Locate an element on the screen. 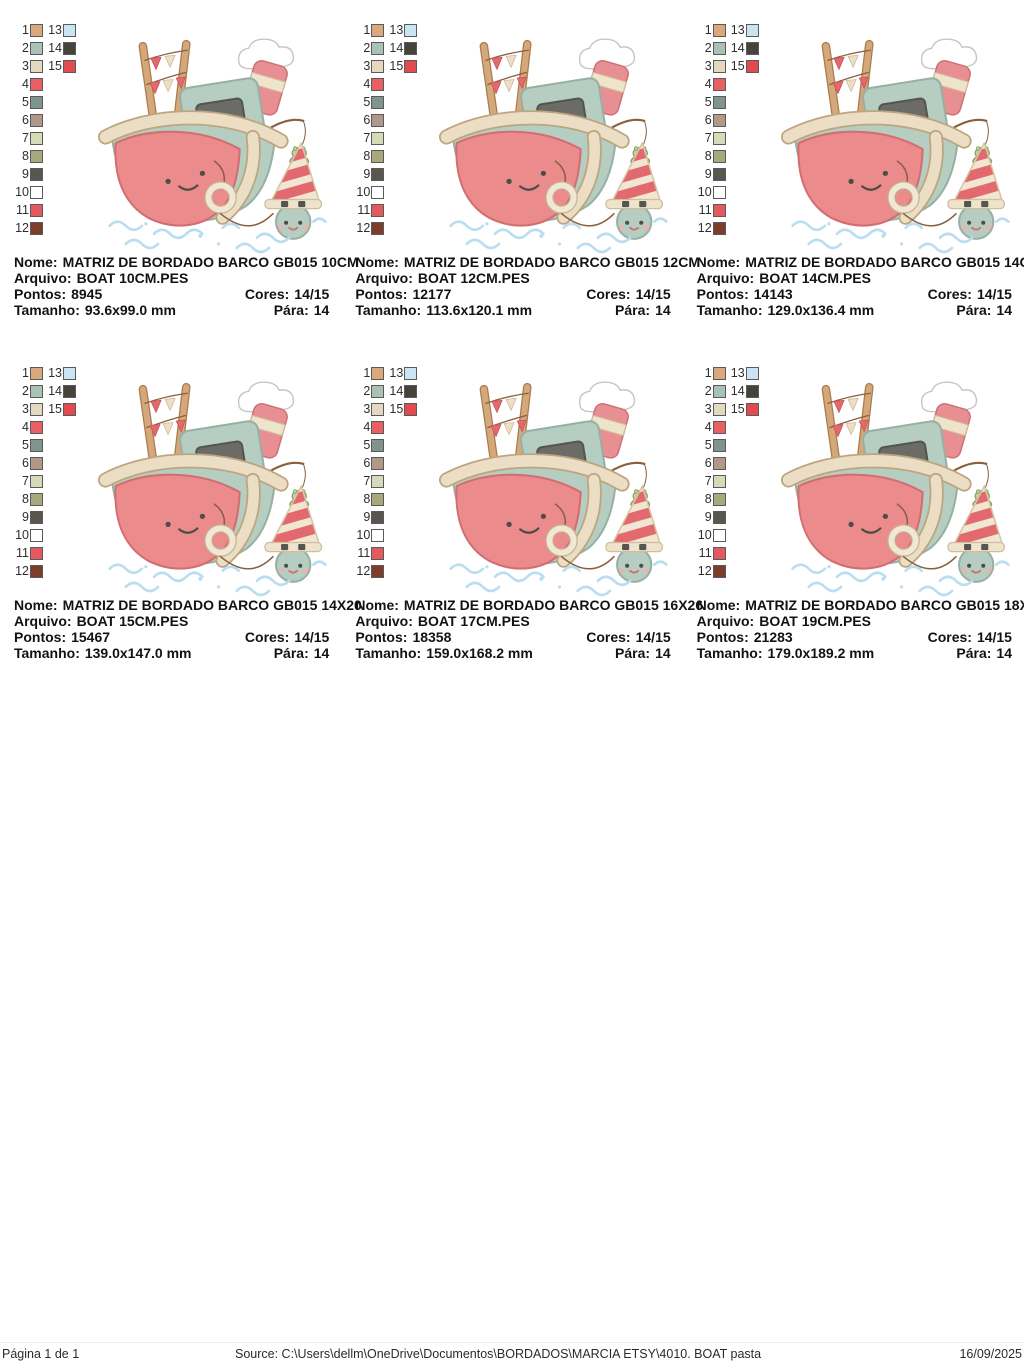  pontos-group: Pontos: 14143 is located at coordinates (745, 294).